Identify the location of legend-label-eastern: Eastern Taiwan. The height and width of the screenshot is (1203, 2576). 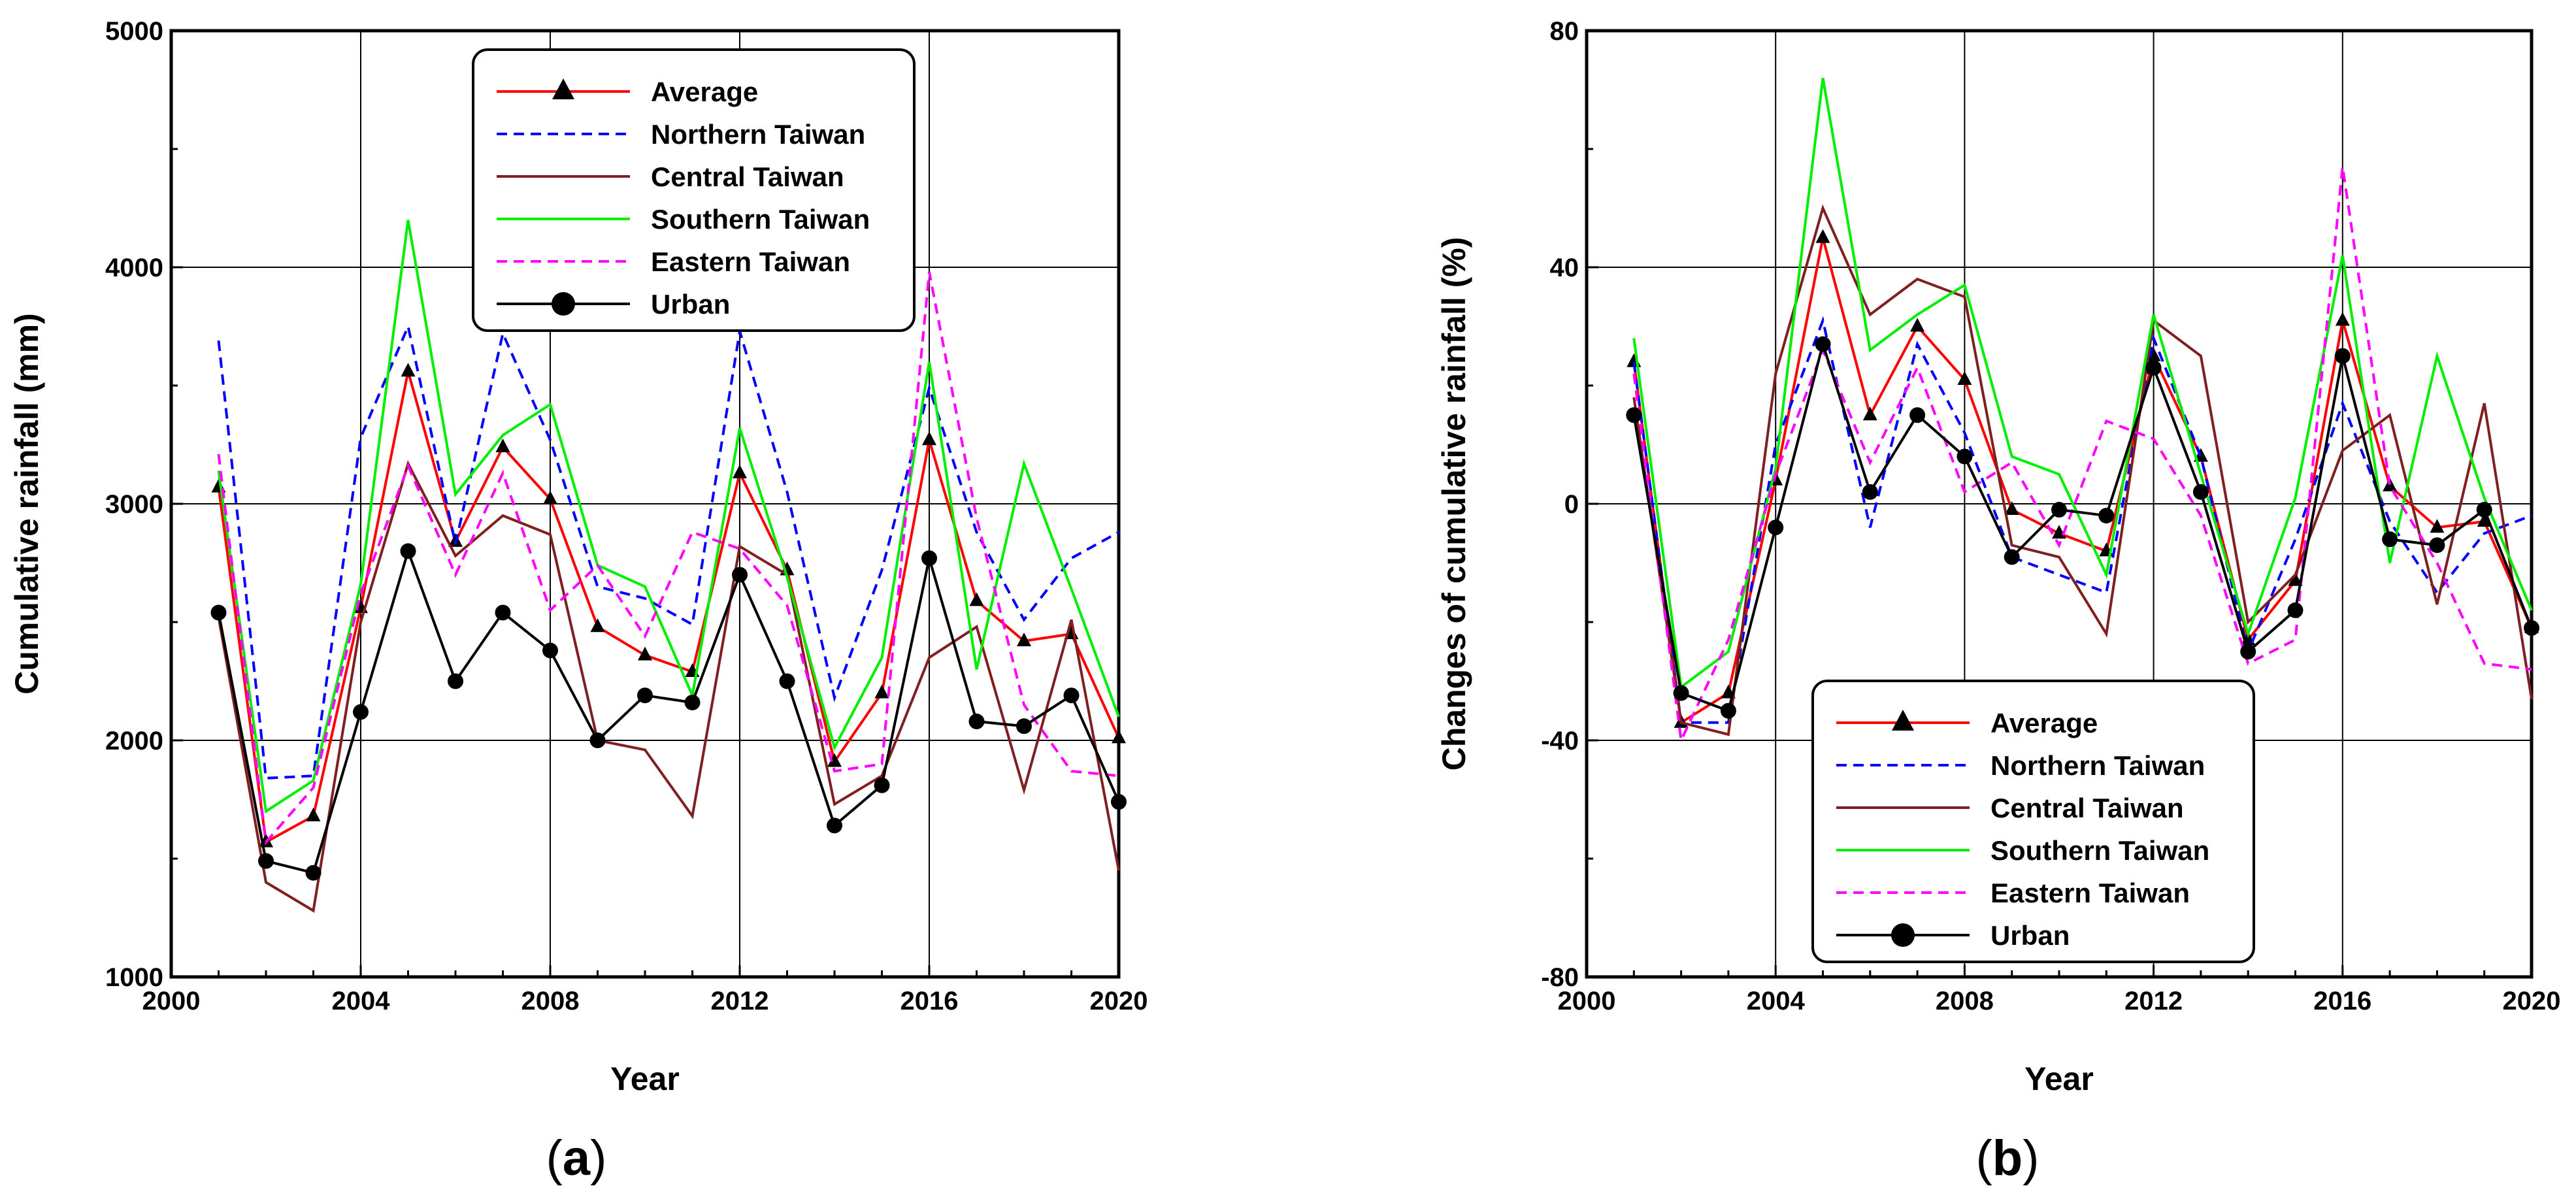
(750, 261).